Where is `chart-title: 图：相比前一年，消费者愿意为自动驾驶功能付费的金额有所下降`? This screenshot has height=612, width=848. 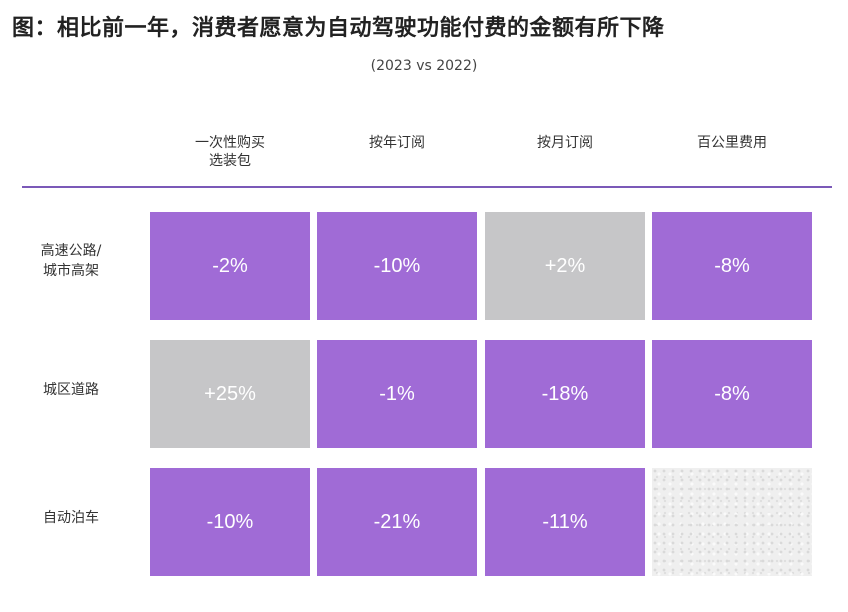 chart-title: 图：相比前一年，消费者愿意为自动驾驶功能付费的金额有所下降 is located at coordinates (338, 28).